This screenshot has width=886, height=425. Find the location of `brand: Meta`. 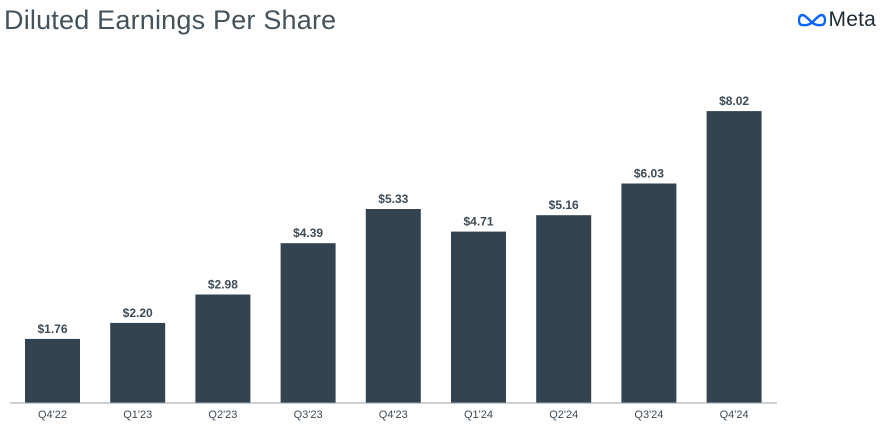

brand: Meta is located at coordinates (837, 20).